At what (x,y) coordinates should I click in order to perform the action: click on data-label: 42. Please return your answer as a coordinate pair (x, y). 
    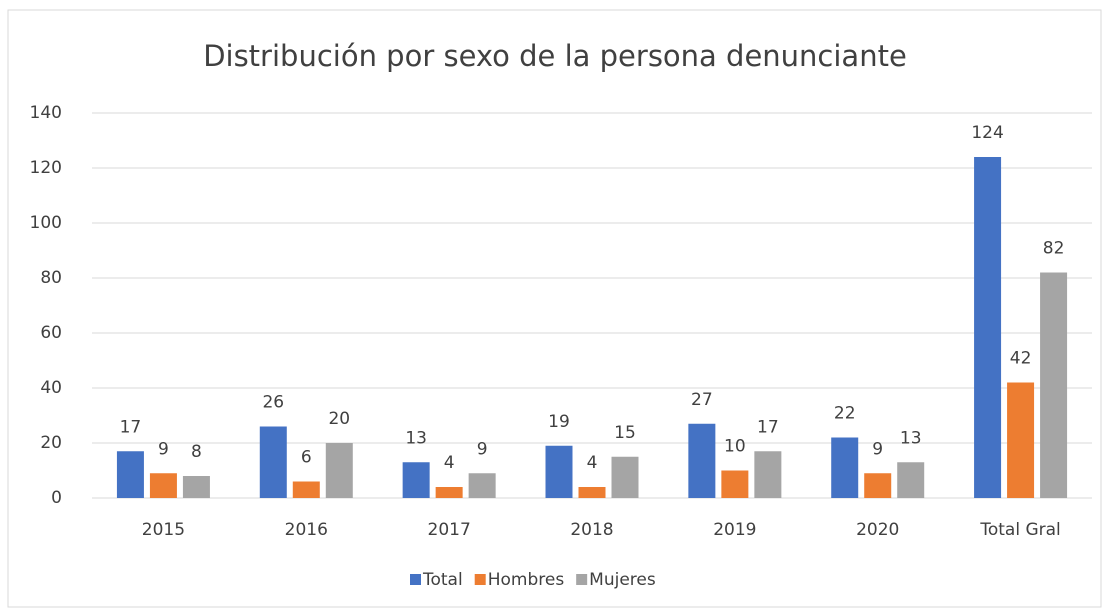
    Looking at the image, I should click on (1021, 359).